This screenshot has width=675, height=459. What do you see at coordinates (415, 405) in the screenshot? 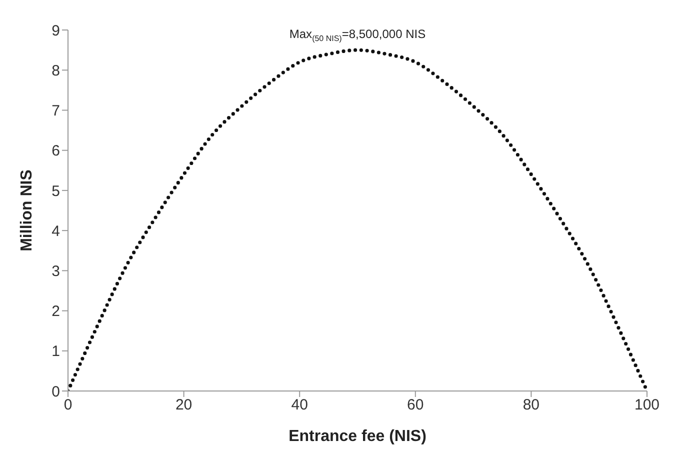
I see `x-tick-label: 60` at bounding box center [415, 405].